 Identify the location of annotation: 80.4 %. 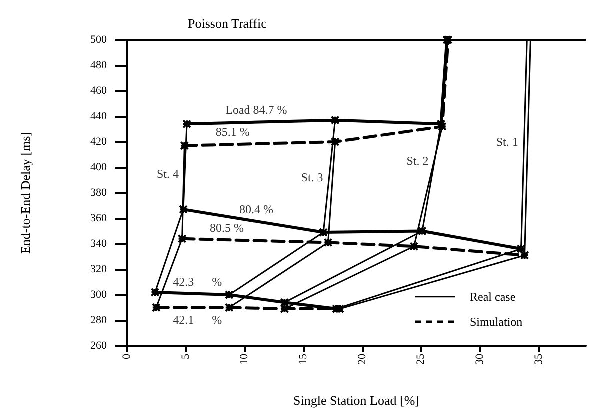
(256, 209).